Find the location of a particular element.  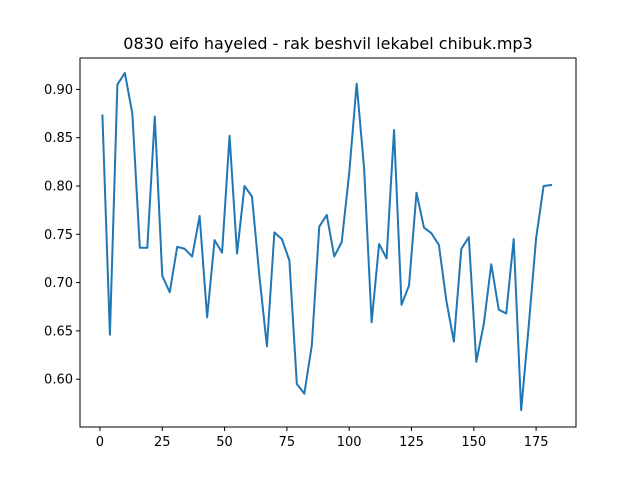

x-tick-label: 125 is located at coordinates (411, 442).